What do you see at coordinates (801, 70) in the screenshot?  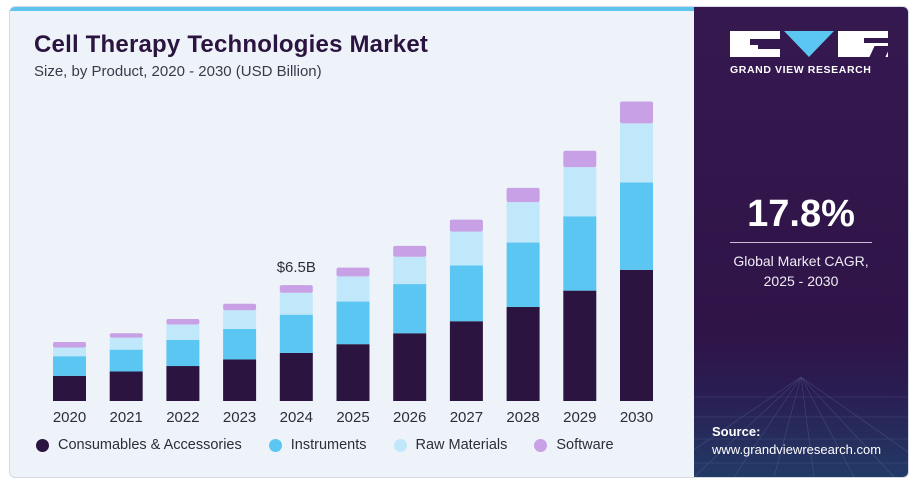 I see `logo-text: GRAND VIEW RESEARCH` at bounding box center [801, 70].